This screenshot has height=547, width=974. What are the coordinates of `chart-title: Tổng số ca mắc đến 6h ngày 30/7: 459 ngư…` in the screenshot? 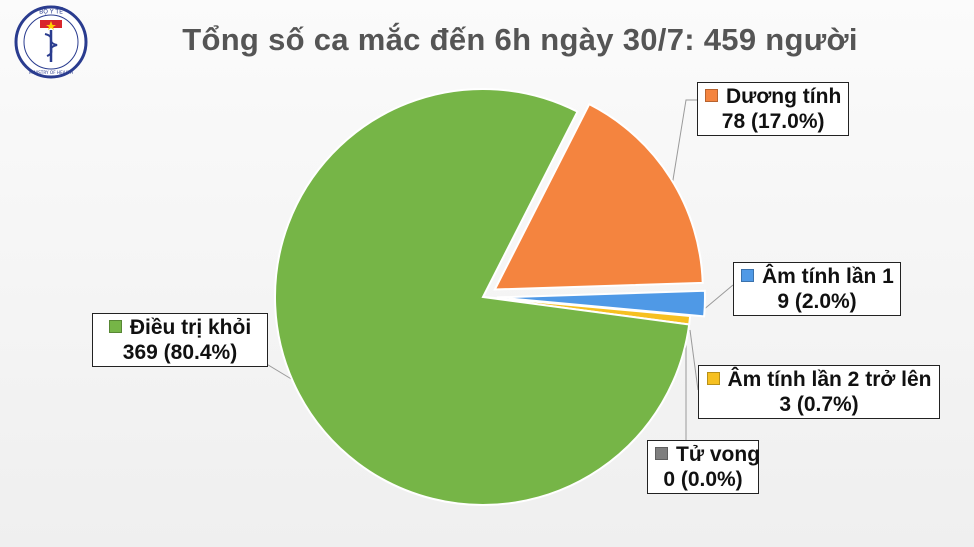 It's located at (520, 39).